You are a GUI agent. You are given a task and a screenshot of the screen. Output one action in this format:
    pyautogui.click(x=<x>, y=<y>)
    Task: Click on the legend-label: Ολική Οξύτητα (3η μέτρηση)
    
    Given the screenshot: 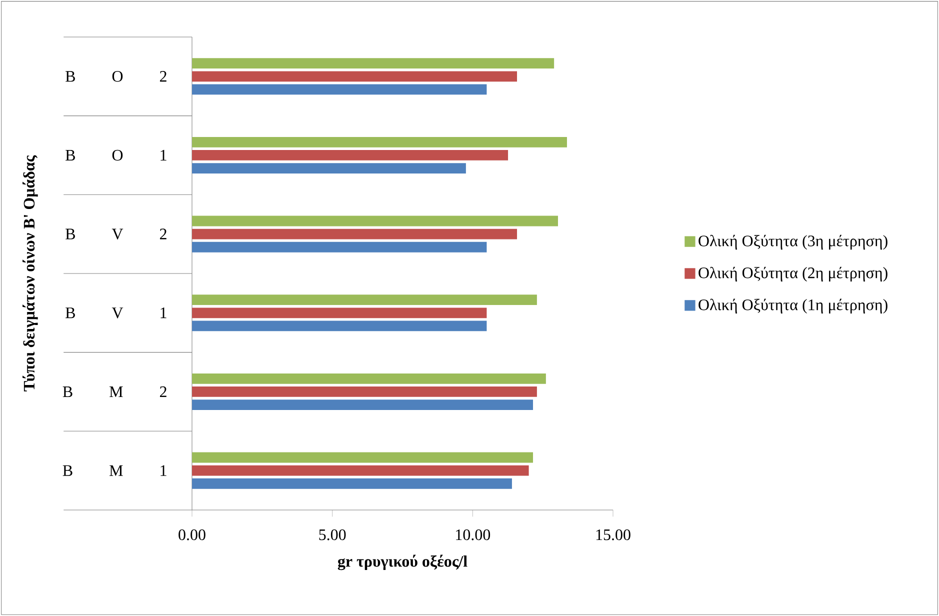 What is the action you would take?
    pyautogui.click(x=793, y=242)
    